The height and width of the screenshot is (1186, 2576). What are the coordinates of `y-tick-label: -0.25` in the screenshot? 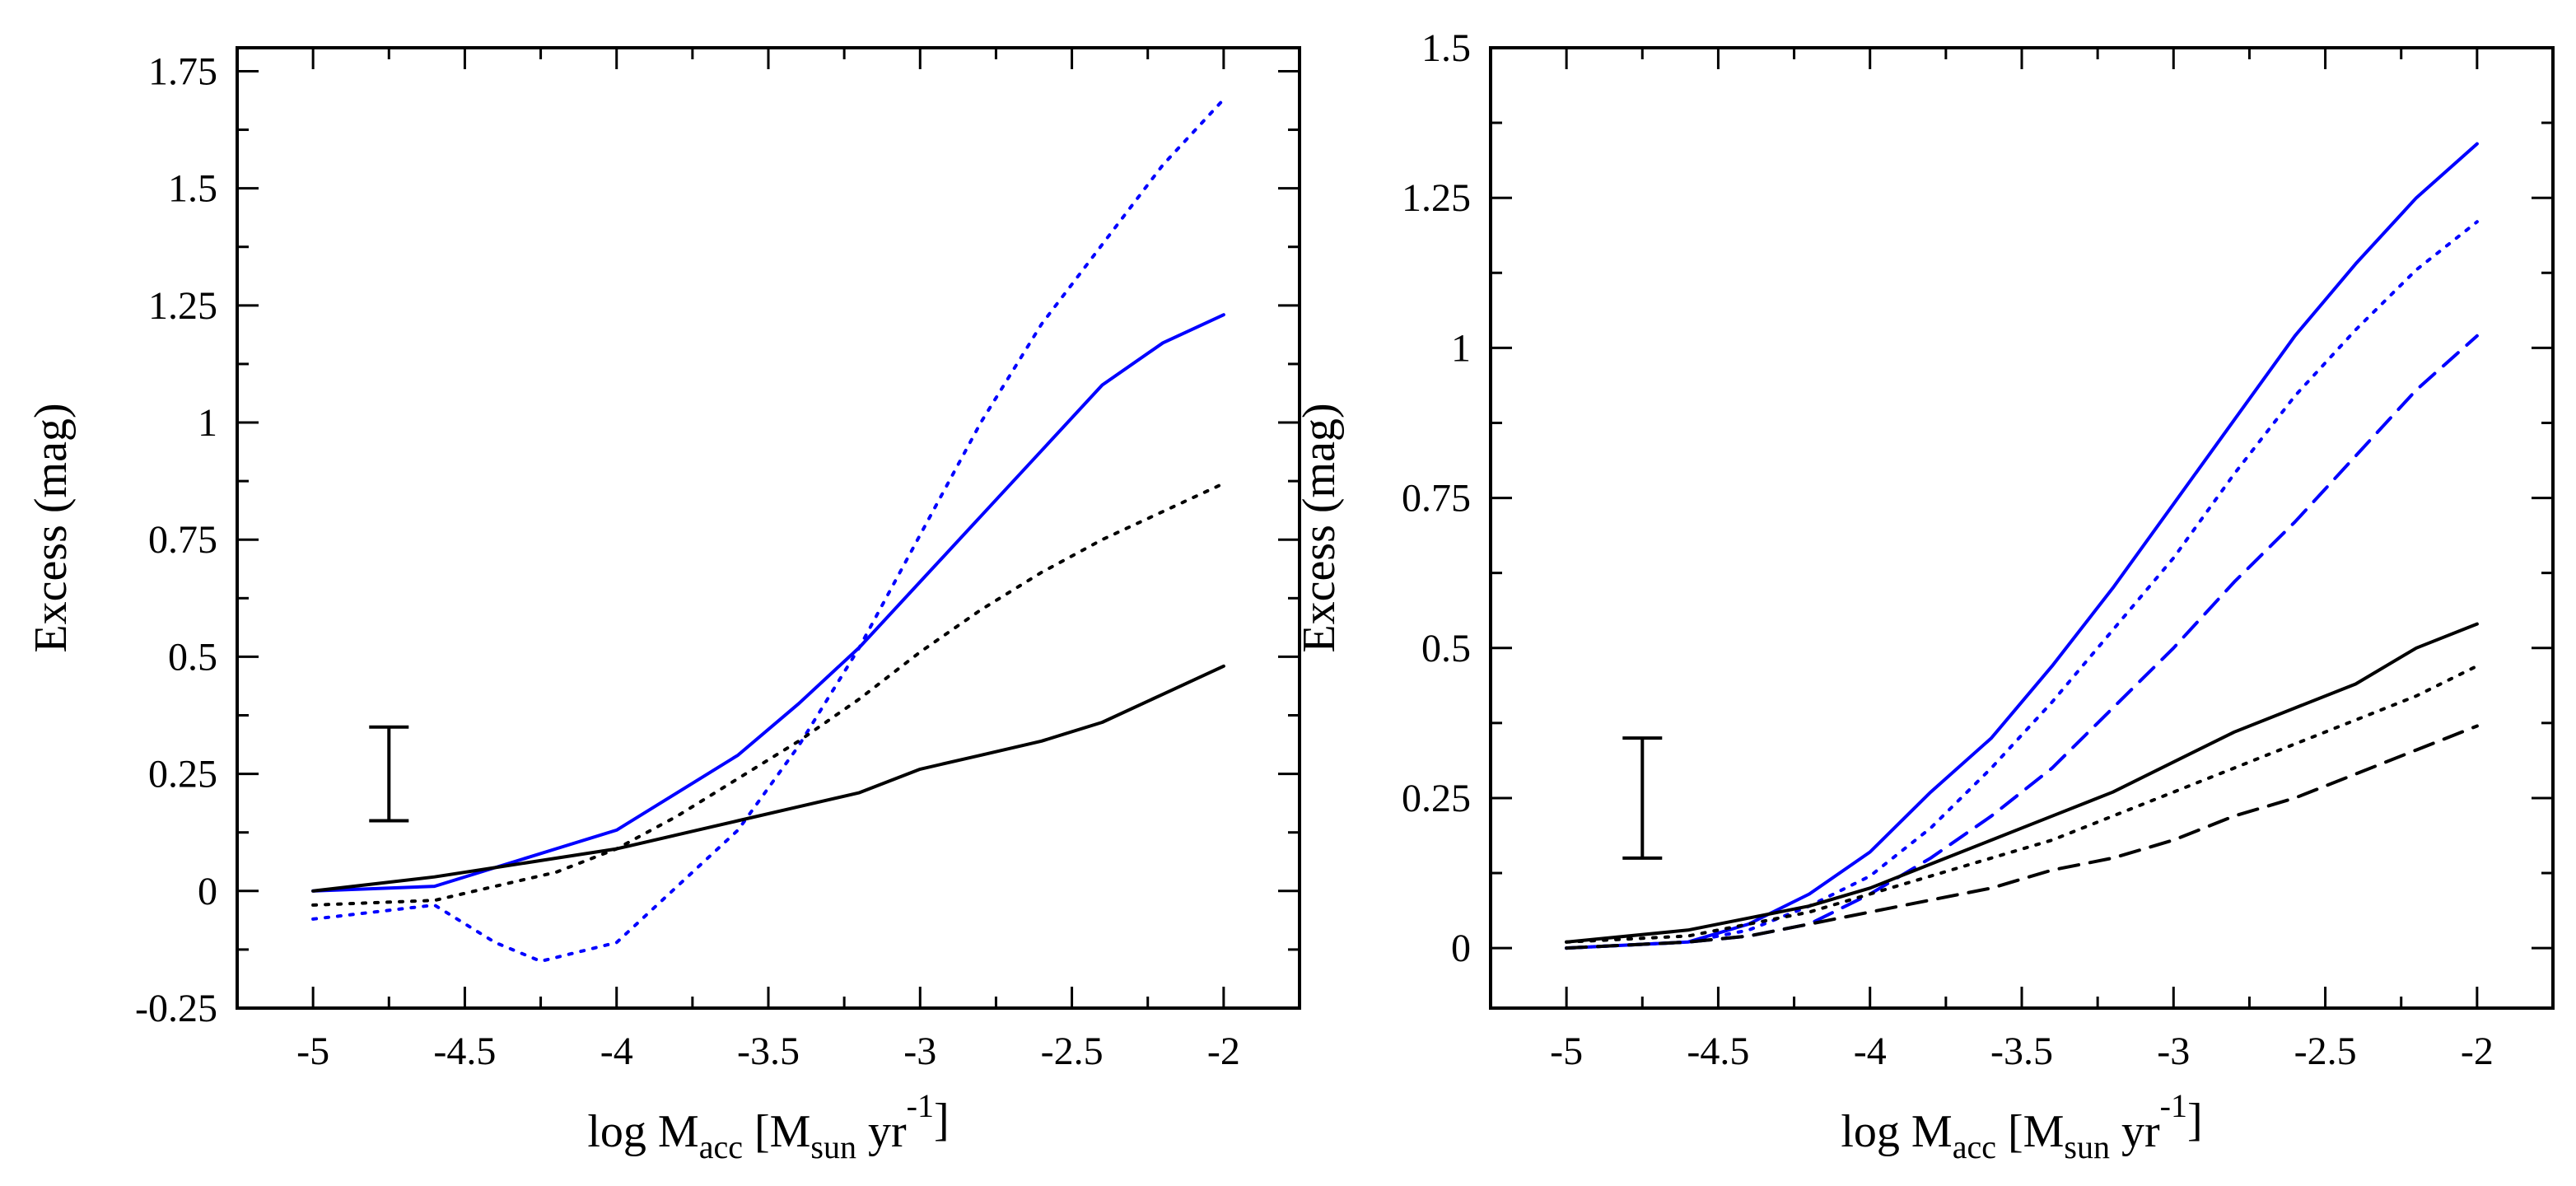 It's located at (176, 1008).